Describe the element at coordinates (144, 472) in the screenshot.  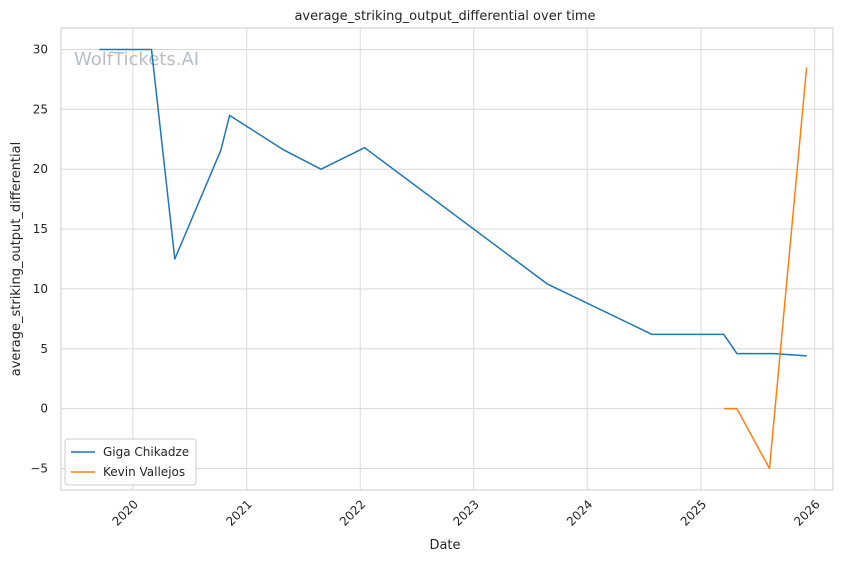
I see `legend-label: Kevin Vallejos` at that location.